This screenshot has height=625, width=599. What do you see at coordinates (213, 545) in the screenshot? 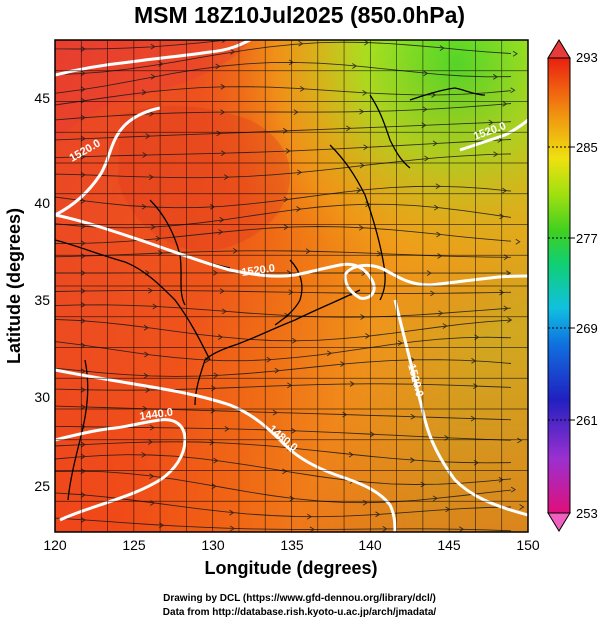
I see `x-tick-label: 130` at bounding box center [213, 545].